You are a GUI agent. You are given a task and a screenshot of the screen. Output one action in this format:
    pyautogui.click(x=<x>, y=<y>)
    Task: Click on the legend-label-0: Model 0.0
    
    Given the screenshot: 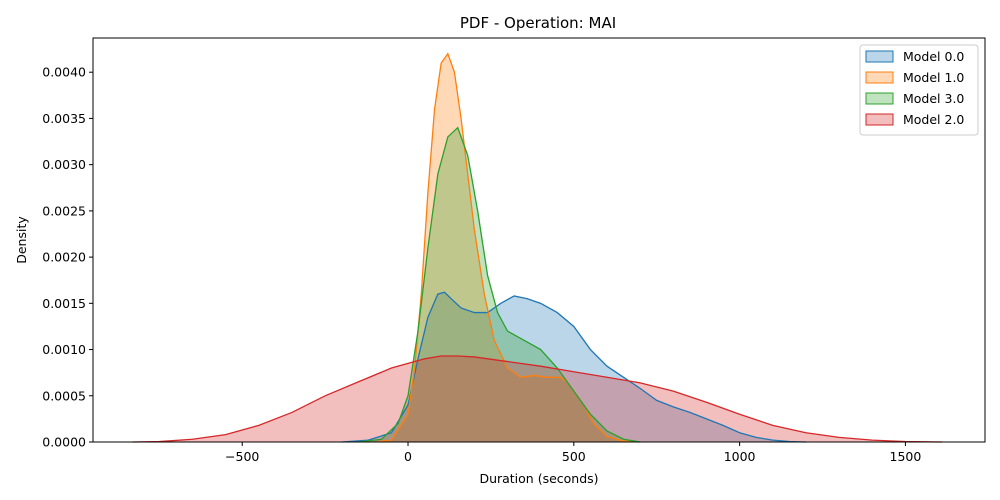 What is the action you would take?
    pyautogui.click(x=933, y=56)
    